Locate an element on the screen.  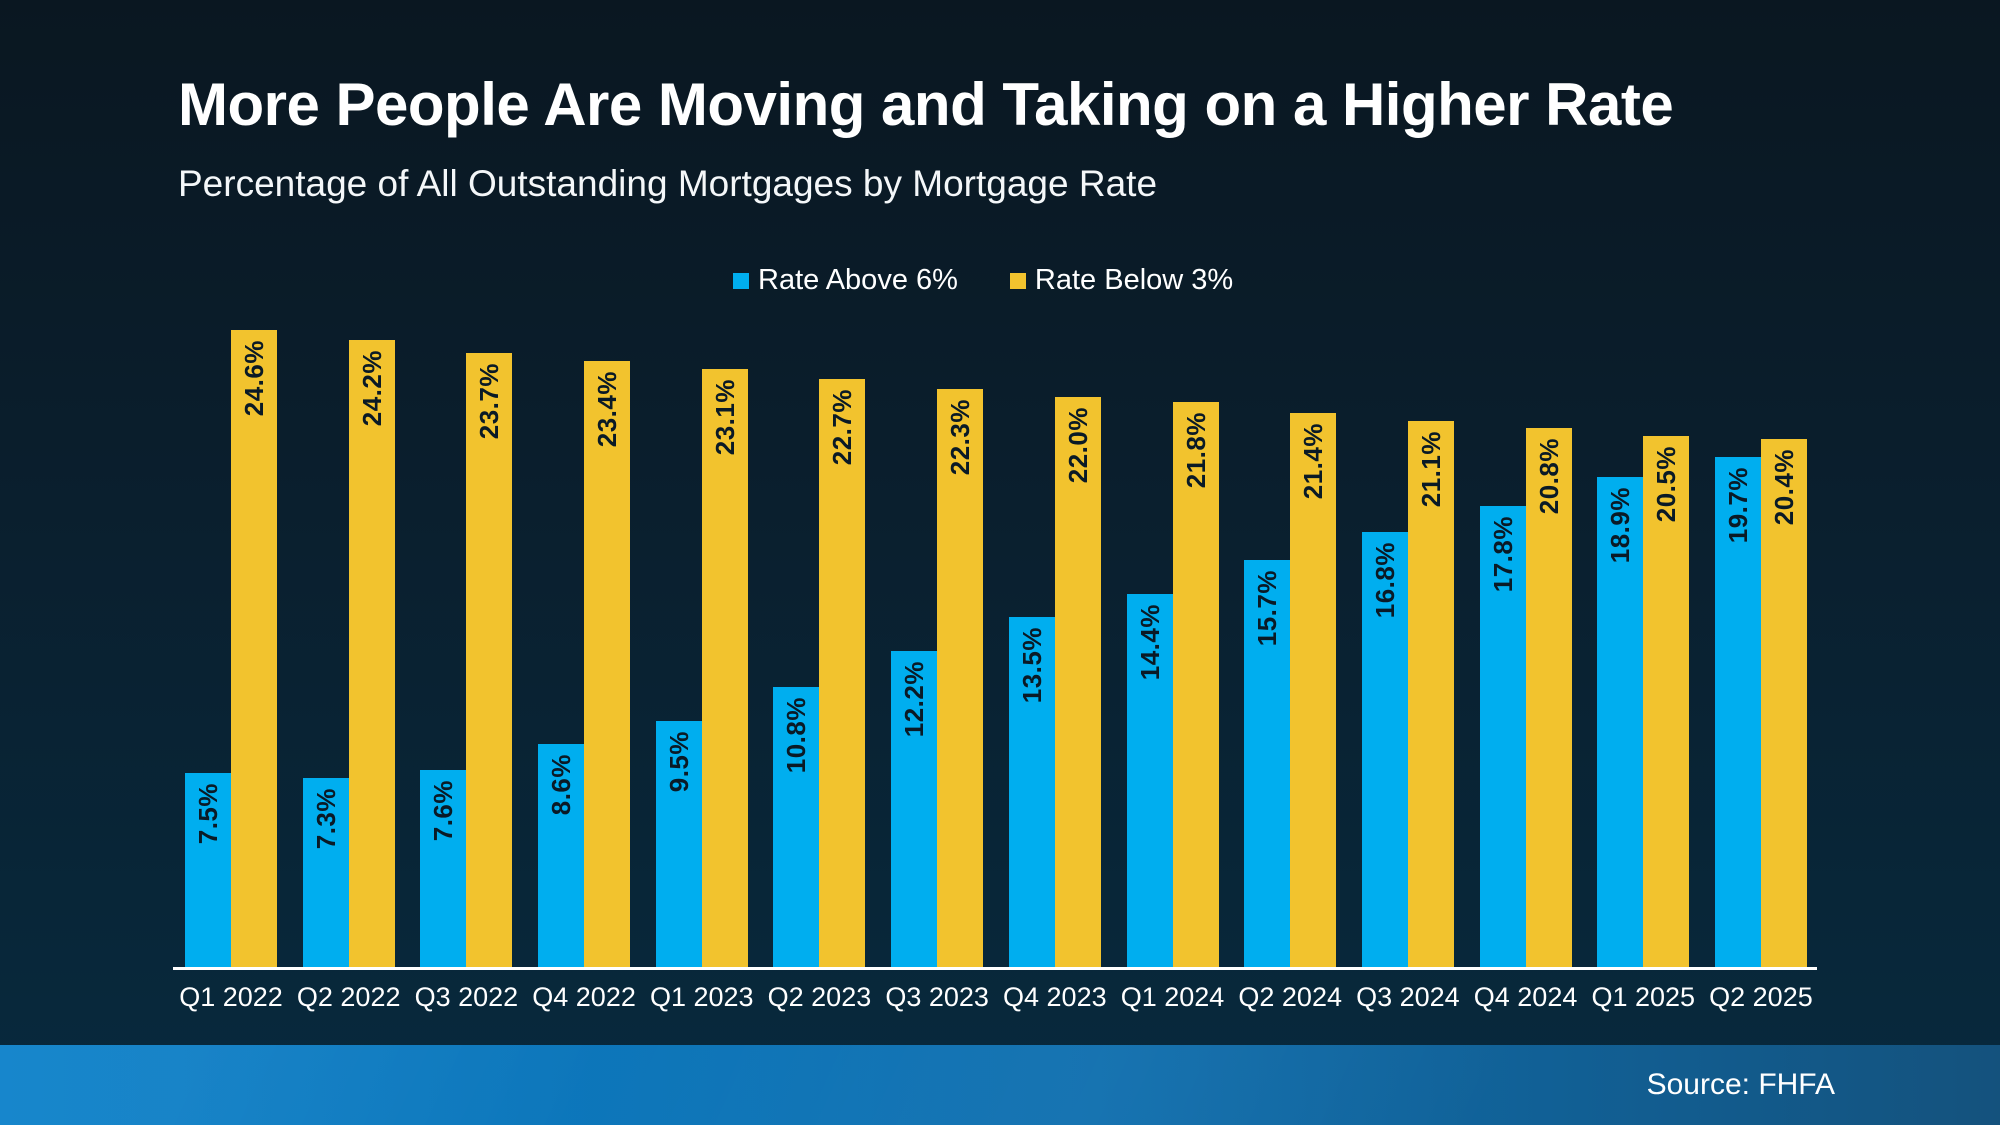
bar-group-q3-2024: 16.8% 21.1% Q3 2024 is located at coordinates (1408, 671).